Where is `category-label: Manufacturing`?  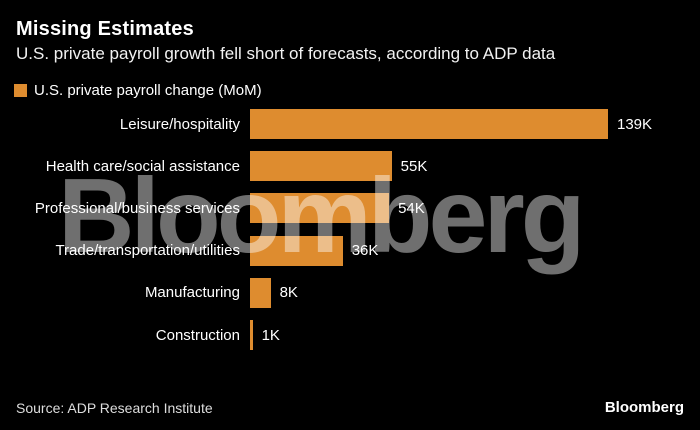 category-label: Manufacturing is located at coordinates (192, 293).